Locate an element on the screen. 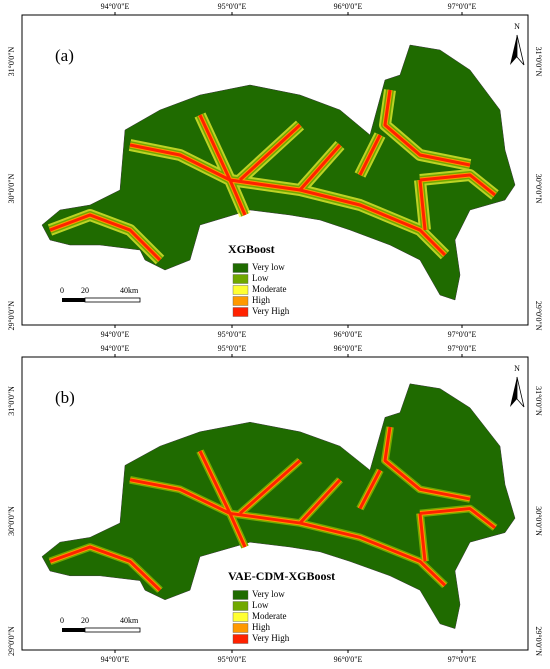 The image size is (550, 669). model-title: XGBoost is located at coordinates (251, 249).